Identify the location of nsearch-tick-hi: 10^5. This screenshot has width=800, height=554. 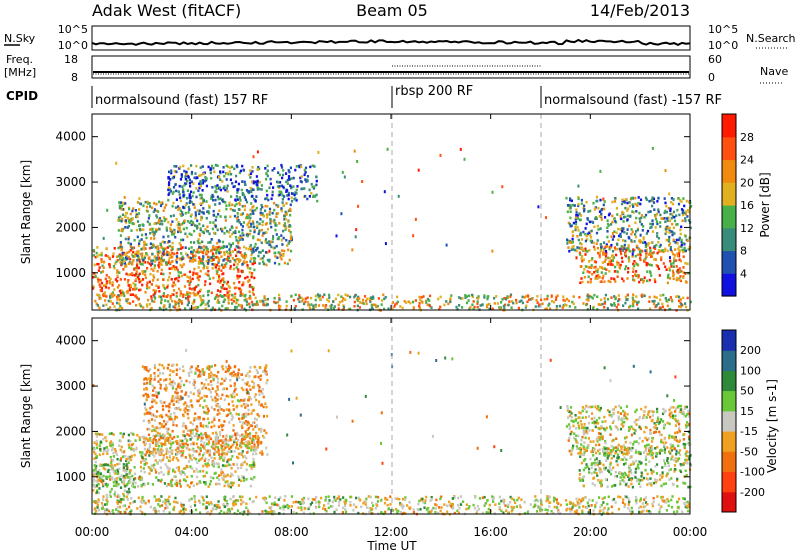
(723, 29).